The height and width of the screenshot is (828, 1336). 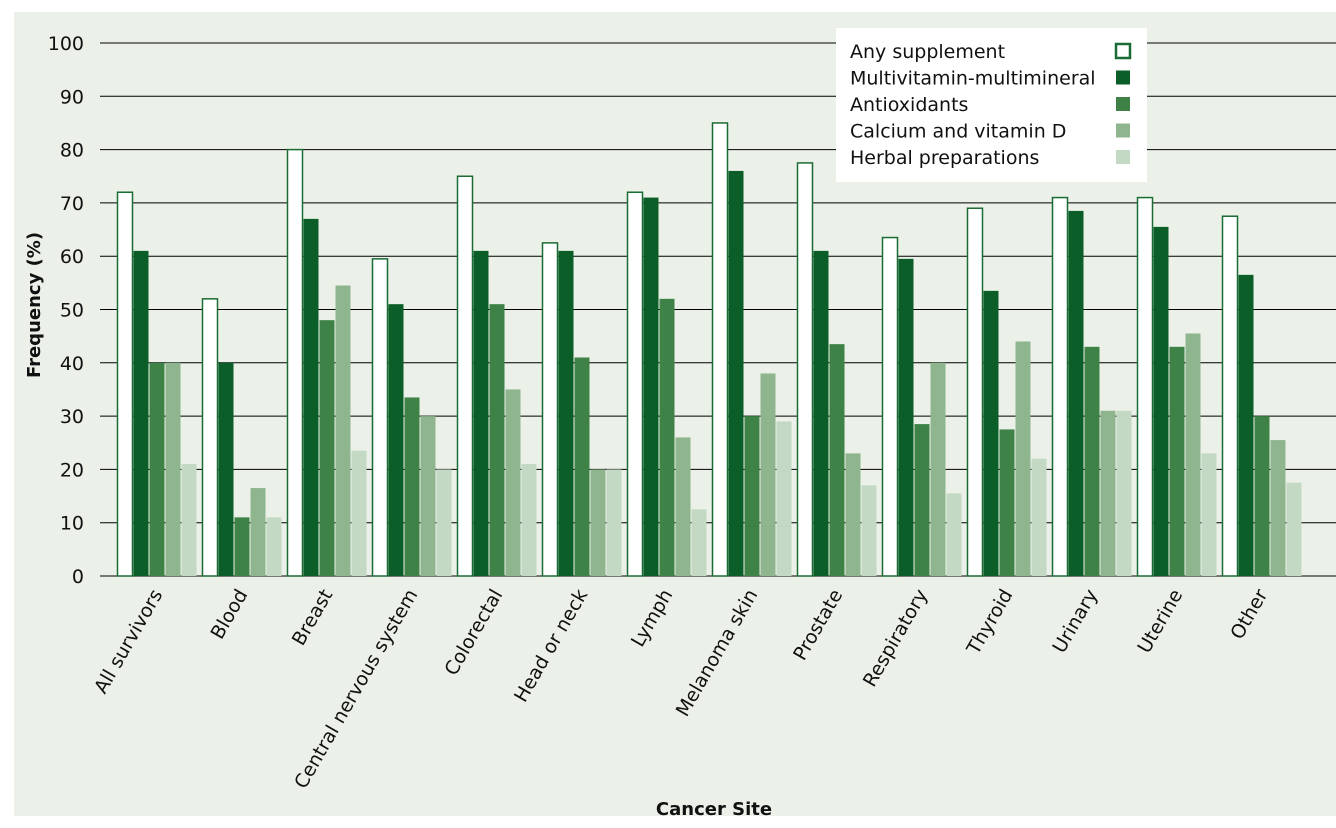 I want to click on y-tick-label: 20, so click(x=72, y=470).